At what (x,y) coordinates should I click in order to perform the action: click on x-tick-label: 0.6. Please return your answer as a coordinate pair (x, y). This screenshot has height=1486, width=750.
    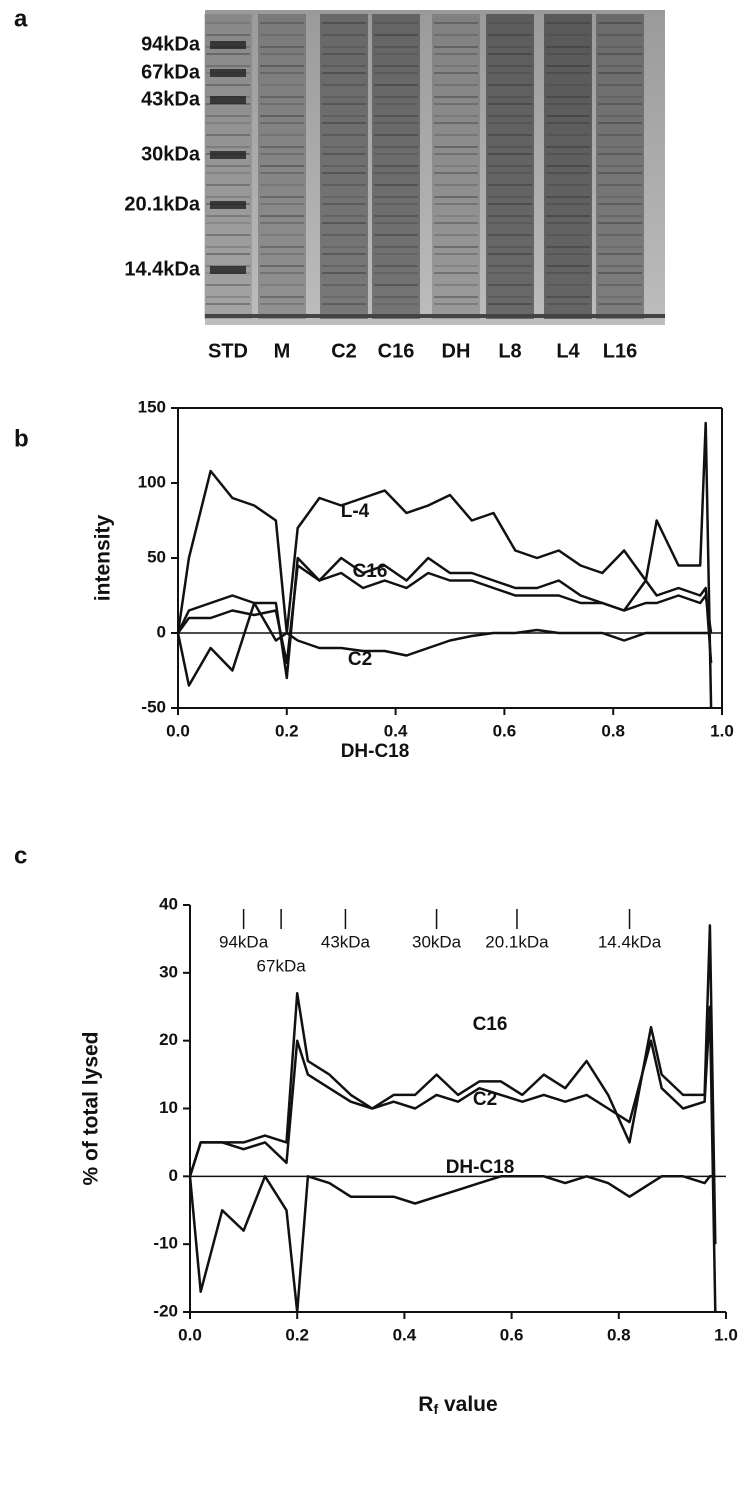
    Looking at the image, I should click on (512, 1334).